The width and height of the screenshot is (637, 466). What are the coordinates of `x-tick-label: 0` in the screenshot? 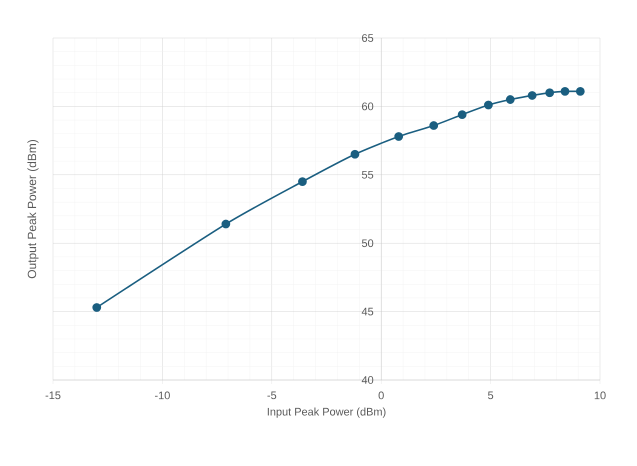 It's located at (381, 396).